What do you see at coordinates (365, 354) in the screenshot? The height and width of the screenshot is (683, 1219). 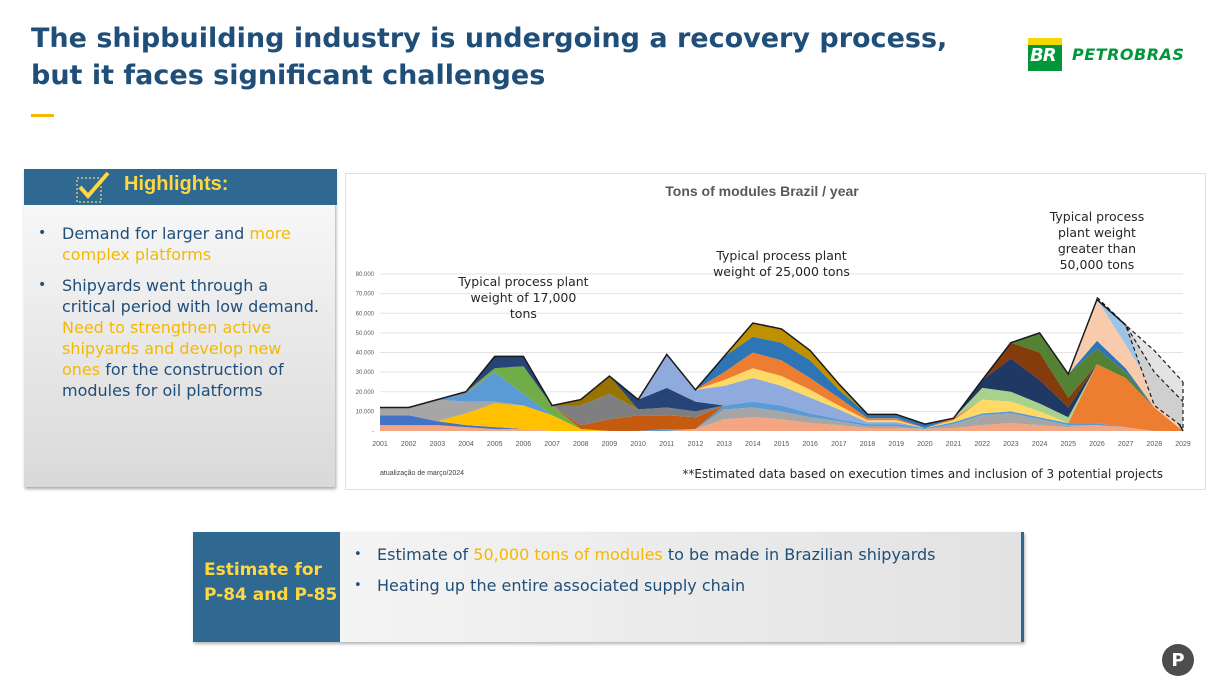 I see `y-tick-label: 40.000` at bounding box center [365, 354].